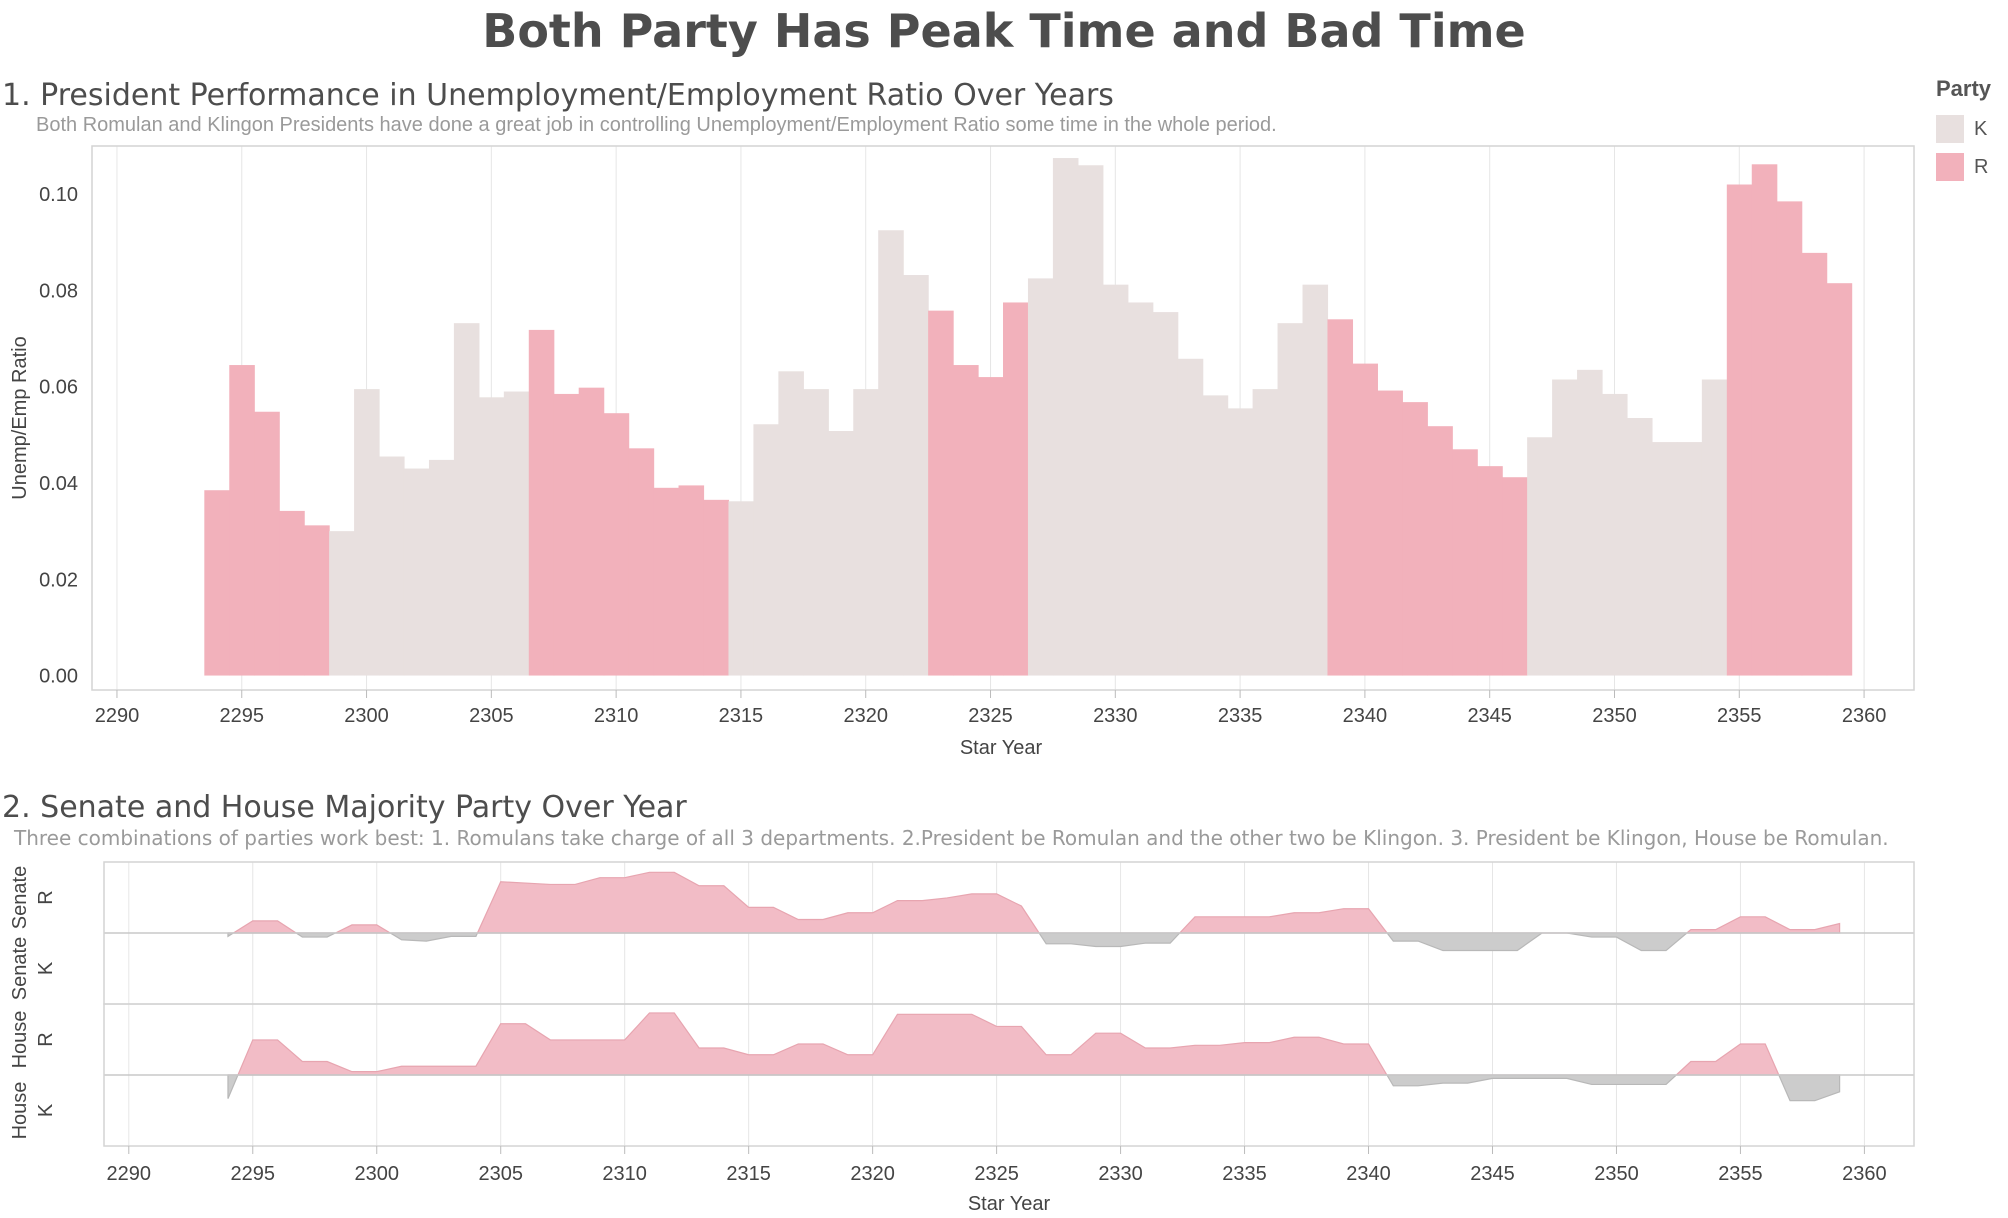 The image size is (2008, 1218). Describe the element at coordinates (46, 968) in the screenshot. I see `senate-bottom-party-label: K` at that location.